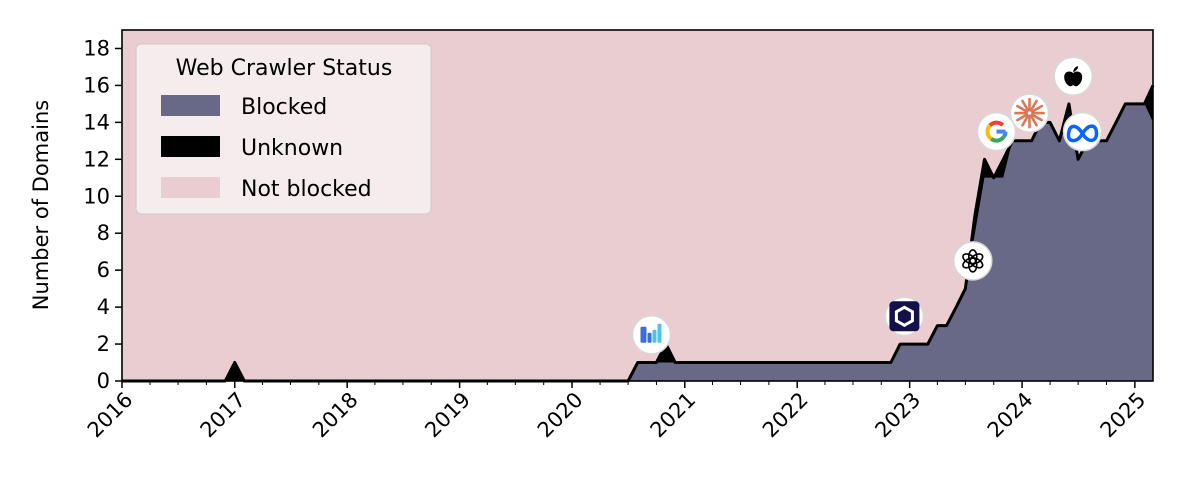  What do you see at coordinates (96, 85) in the screenshot?
I see `y-tick-label: 16` at bounding box center [96, 85].